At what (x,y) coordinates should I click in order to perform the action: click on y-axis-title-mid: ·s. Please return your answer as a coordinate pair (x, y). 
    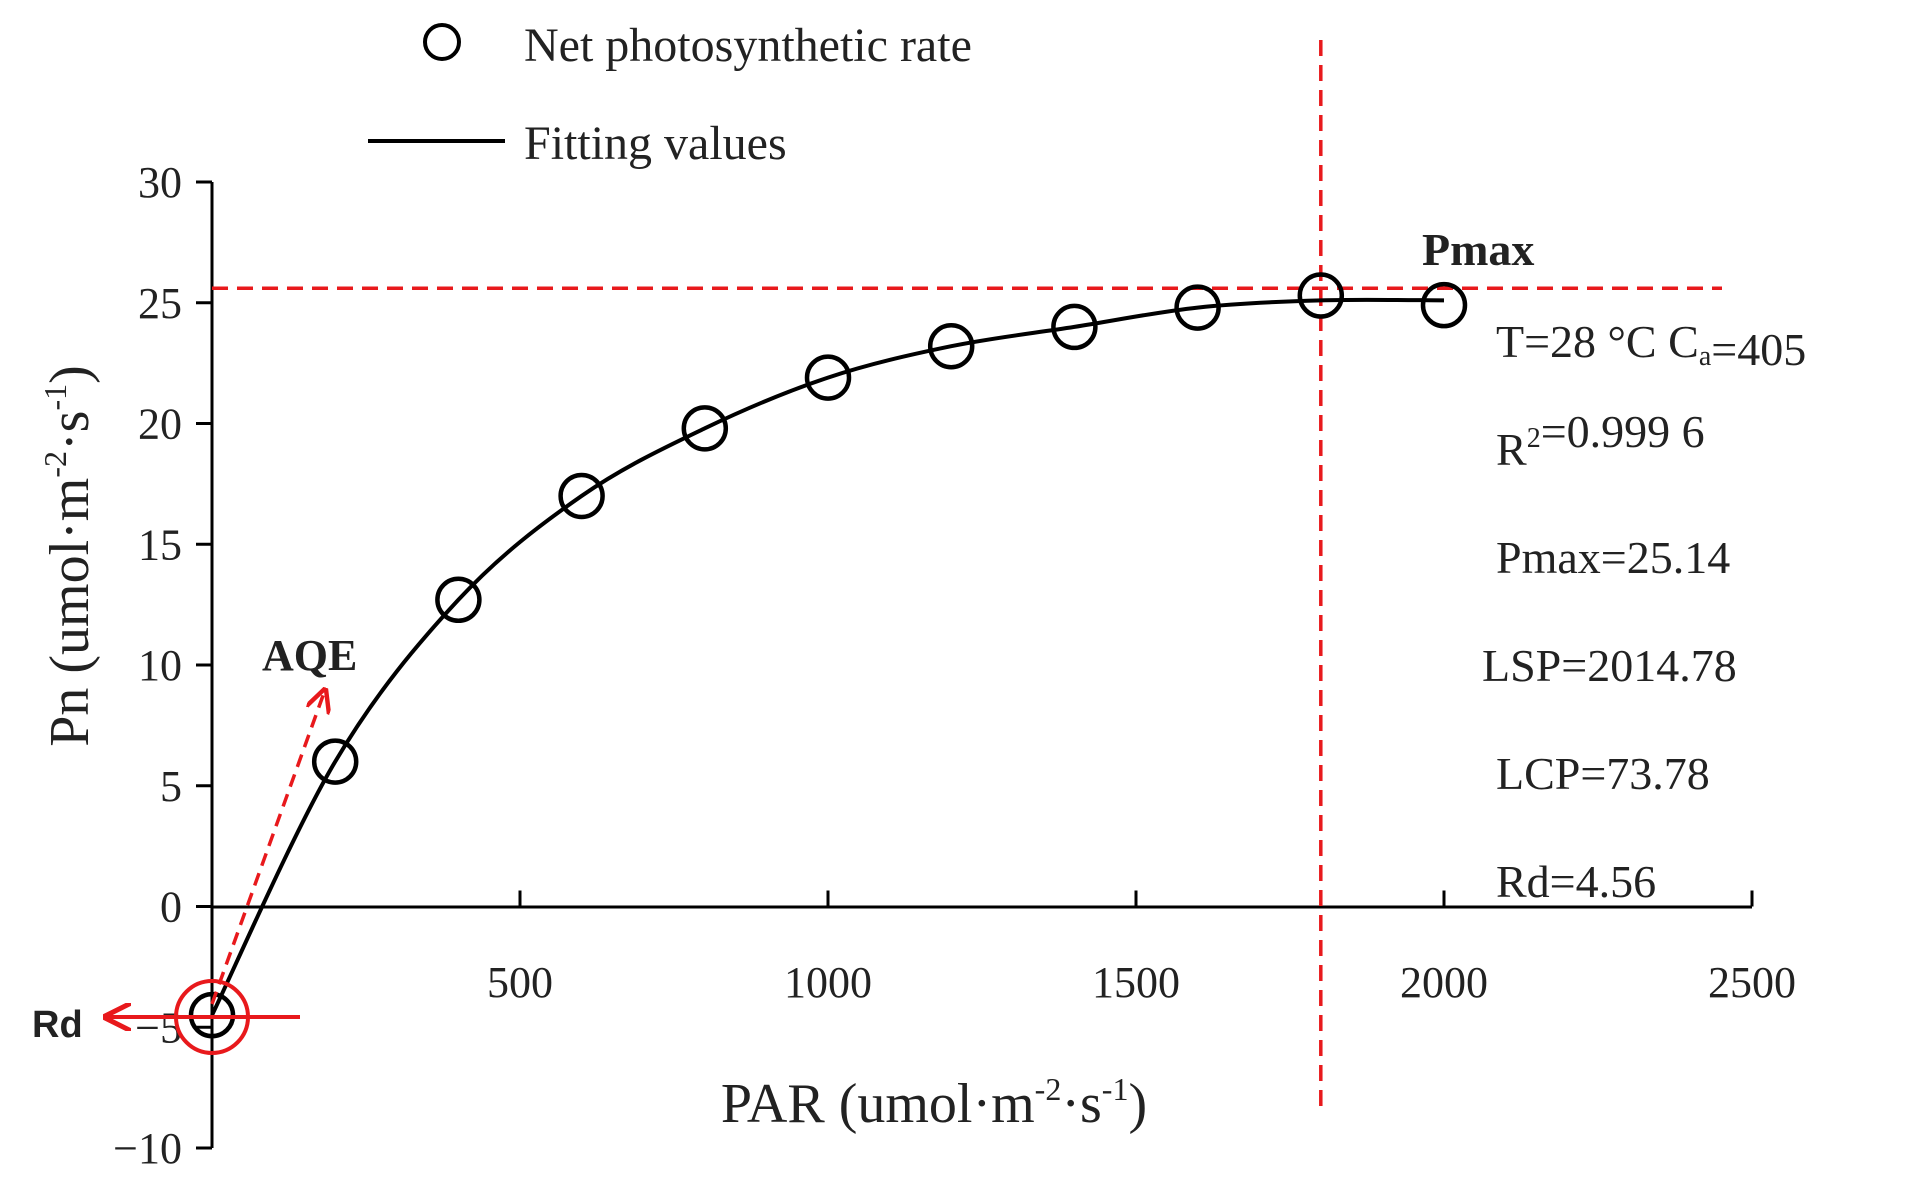
    Looking at the image, I should click on (70, 431).